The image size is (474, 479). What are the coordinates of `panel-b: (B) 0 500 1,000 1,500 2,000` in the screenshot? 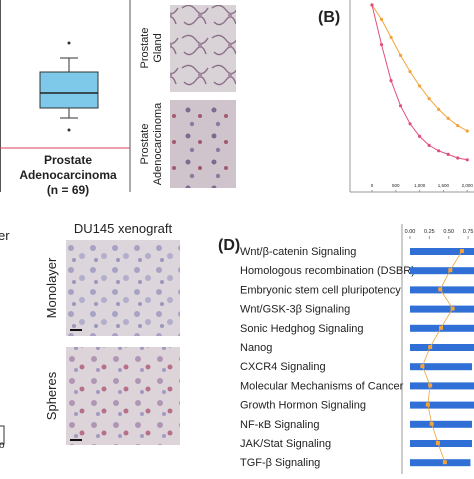 It's located at (396, 96).